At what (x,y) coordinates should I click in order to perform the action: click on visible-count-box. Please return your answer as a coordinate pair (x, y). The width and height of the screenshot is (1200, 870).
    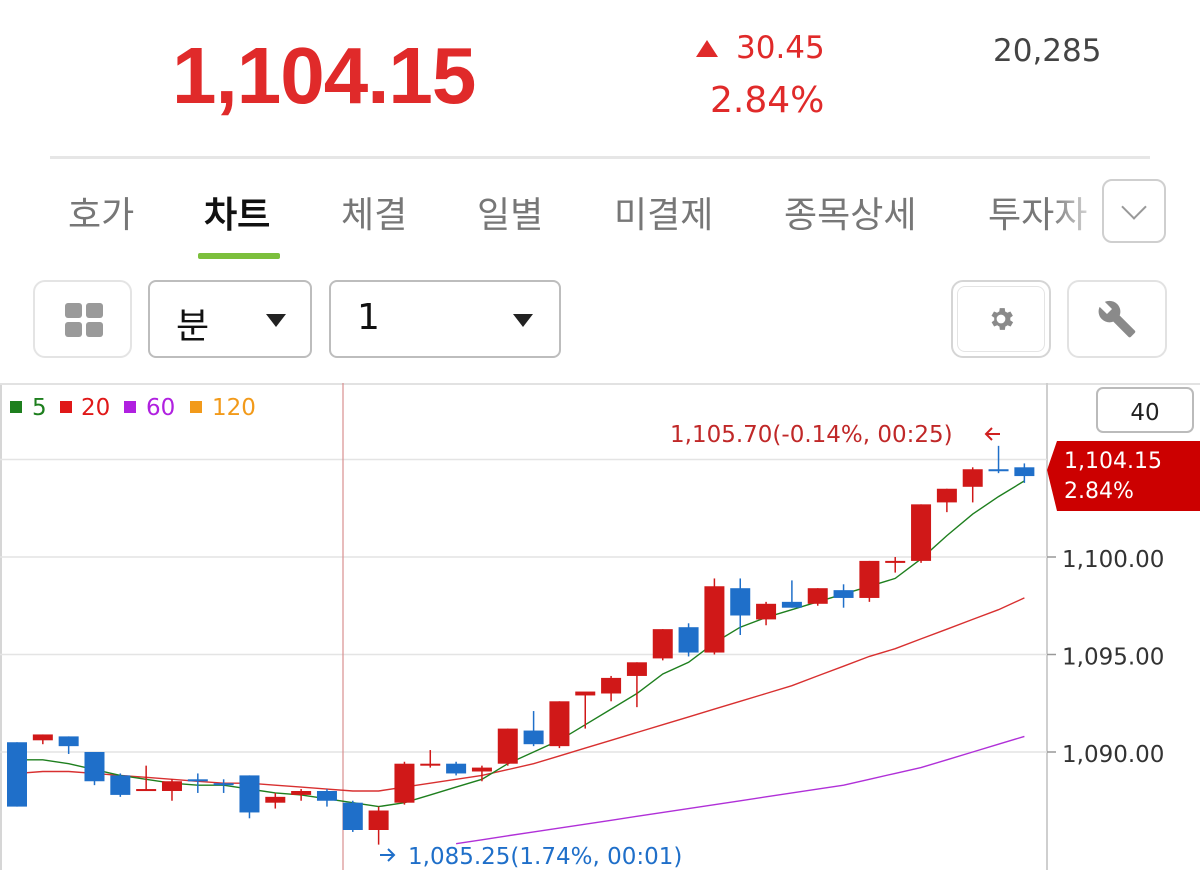
    Looking at the image, I should click on (1145, 410).